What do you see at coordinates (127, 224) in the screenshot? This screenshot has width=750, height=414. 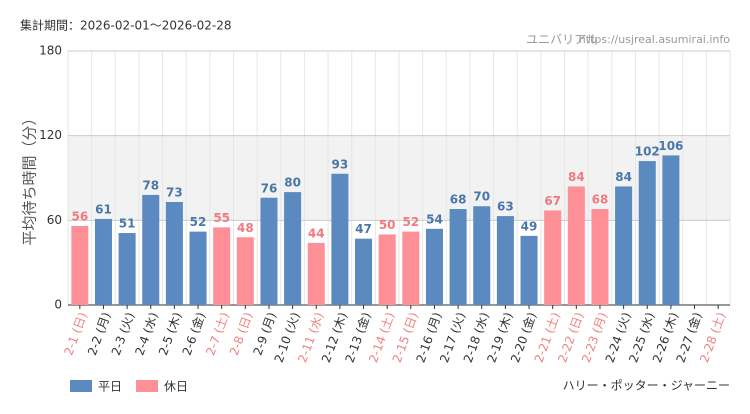 I see `value-label: 51` at bounding box center [127, 224].